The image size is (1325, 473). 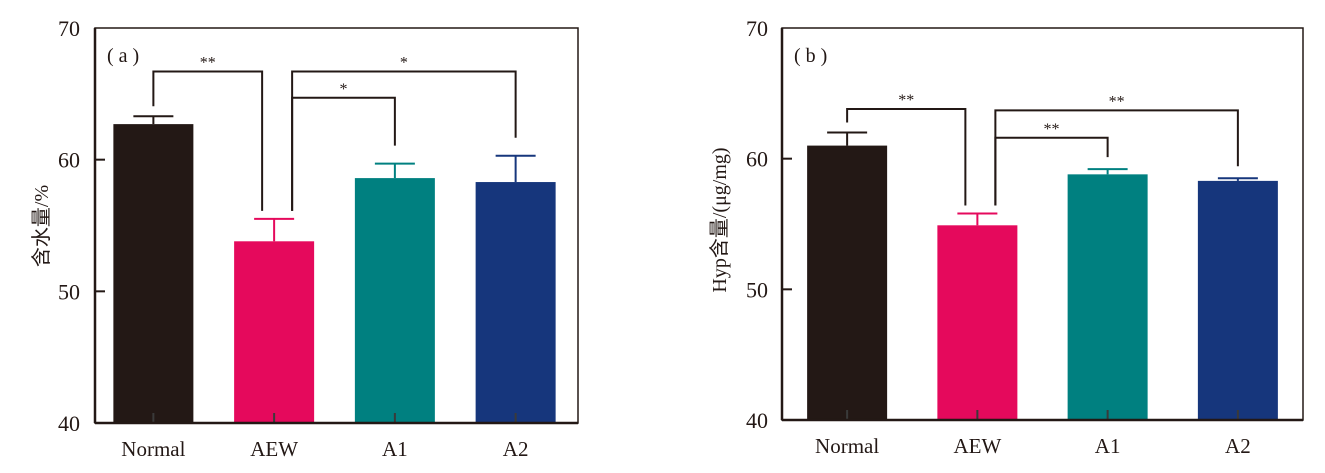 I want to click on y-axis-title: Hyp含量/(μg/mg), so click(x=719, y=219).